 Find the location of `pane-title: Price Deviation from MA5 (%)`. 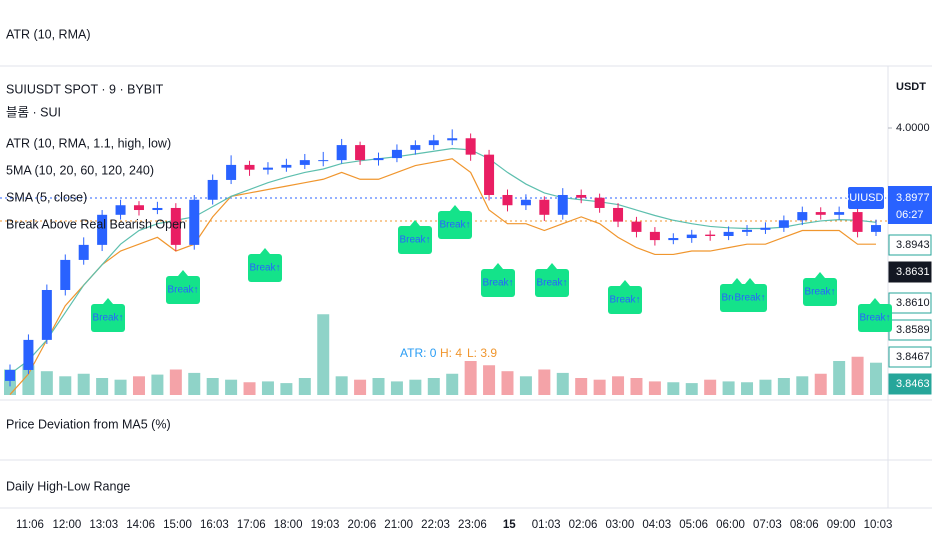

pane-title: Price Deviation from MA5 (%) is located at coordinates (88, 424).